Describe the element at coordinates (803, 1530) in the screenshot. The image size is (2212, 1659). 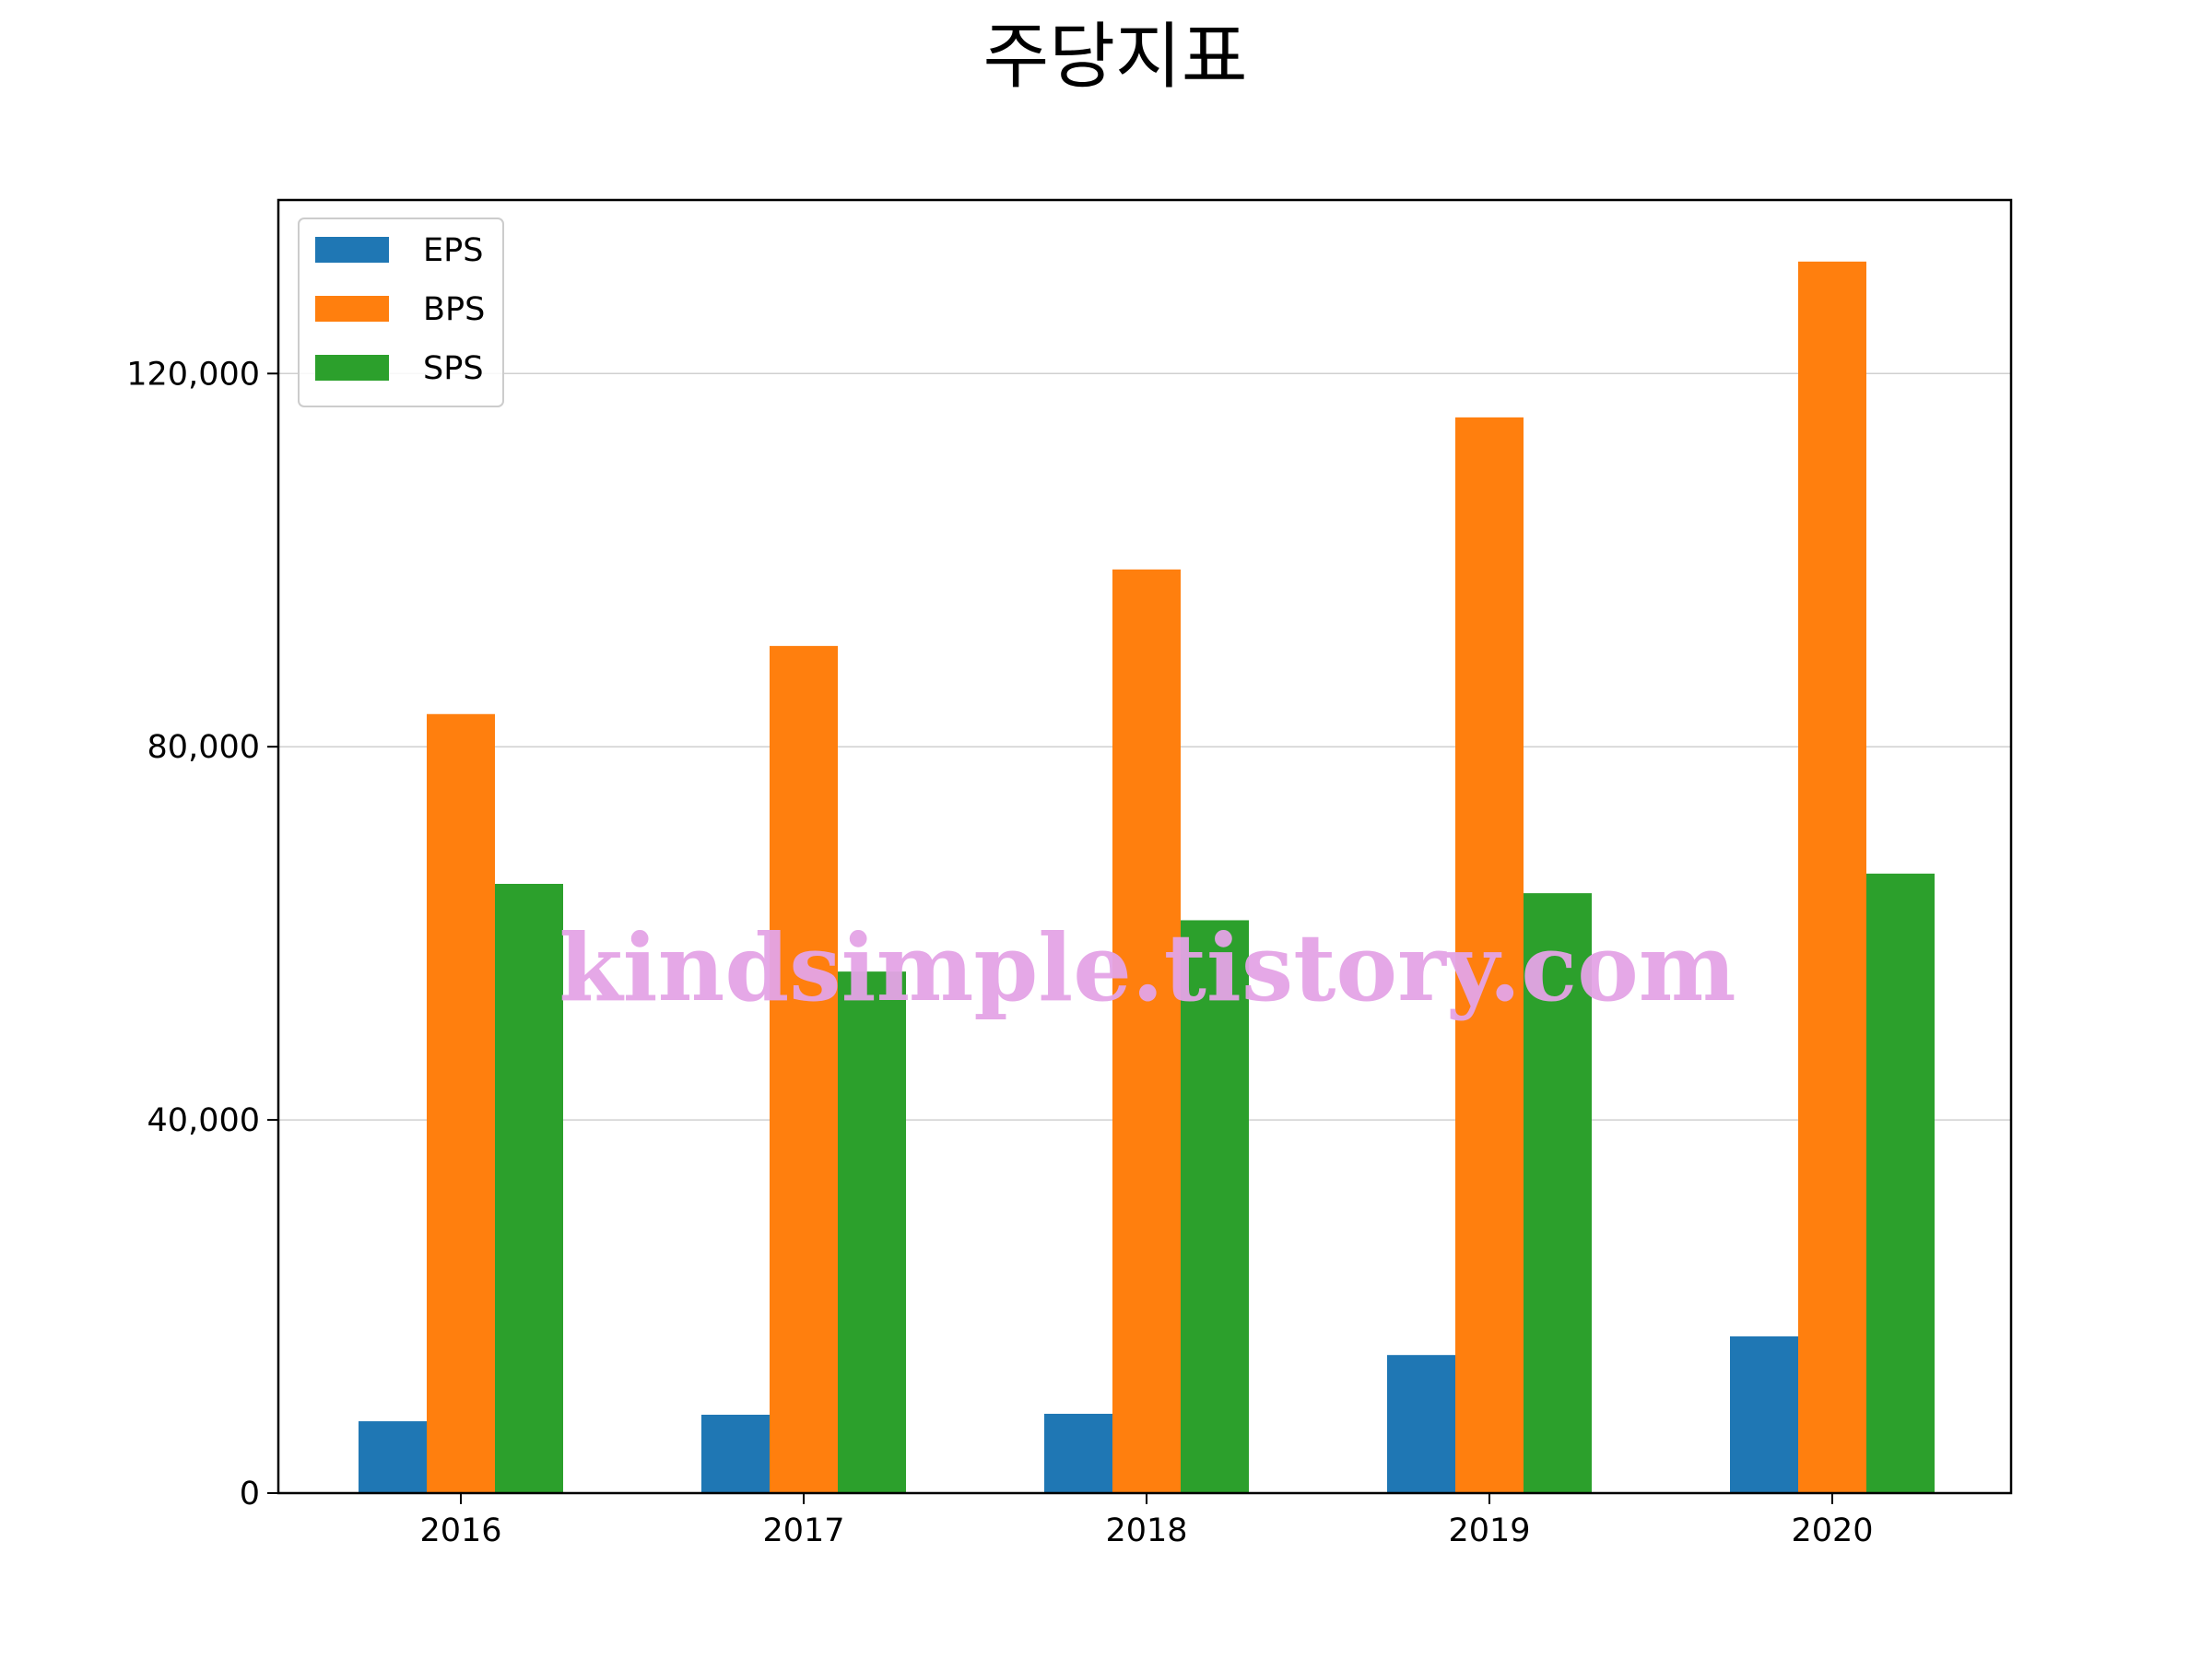
I see `x-tick-label-2017: 2017` at that location.